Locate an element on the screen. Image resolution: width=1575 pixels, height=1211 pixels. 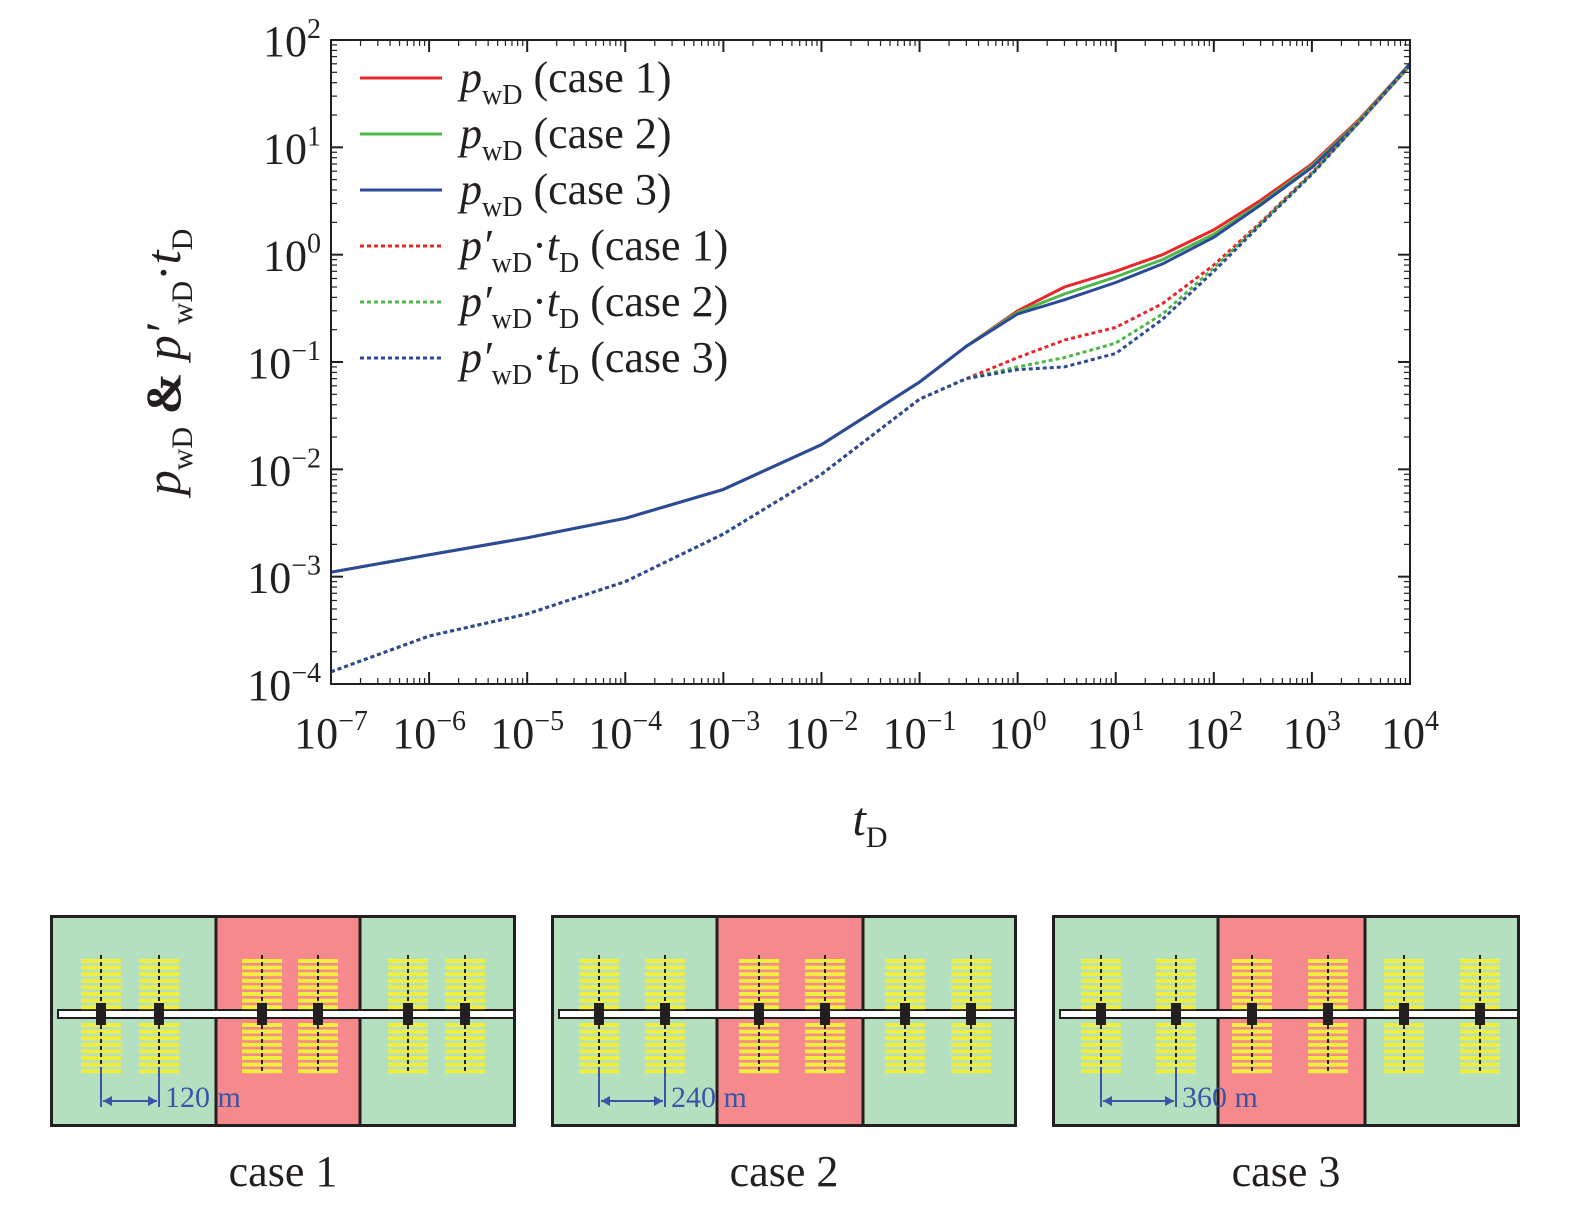
spacing-label: 360 m is located at coordinates (1220, 1097).